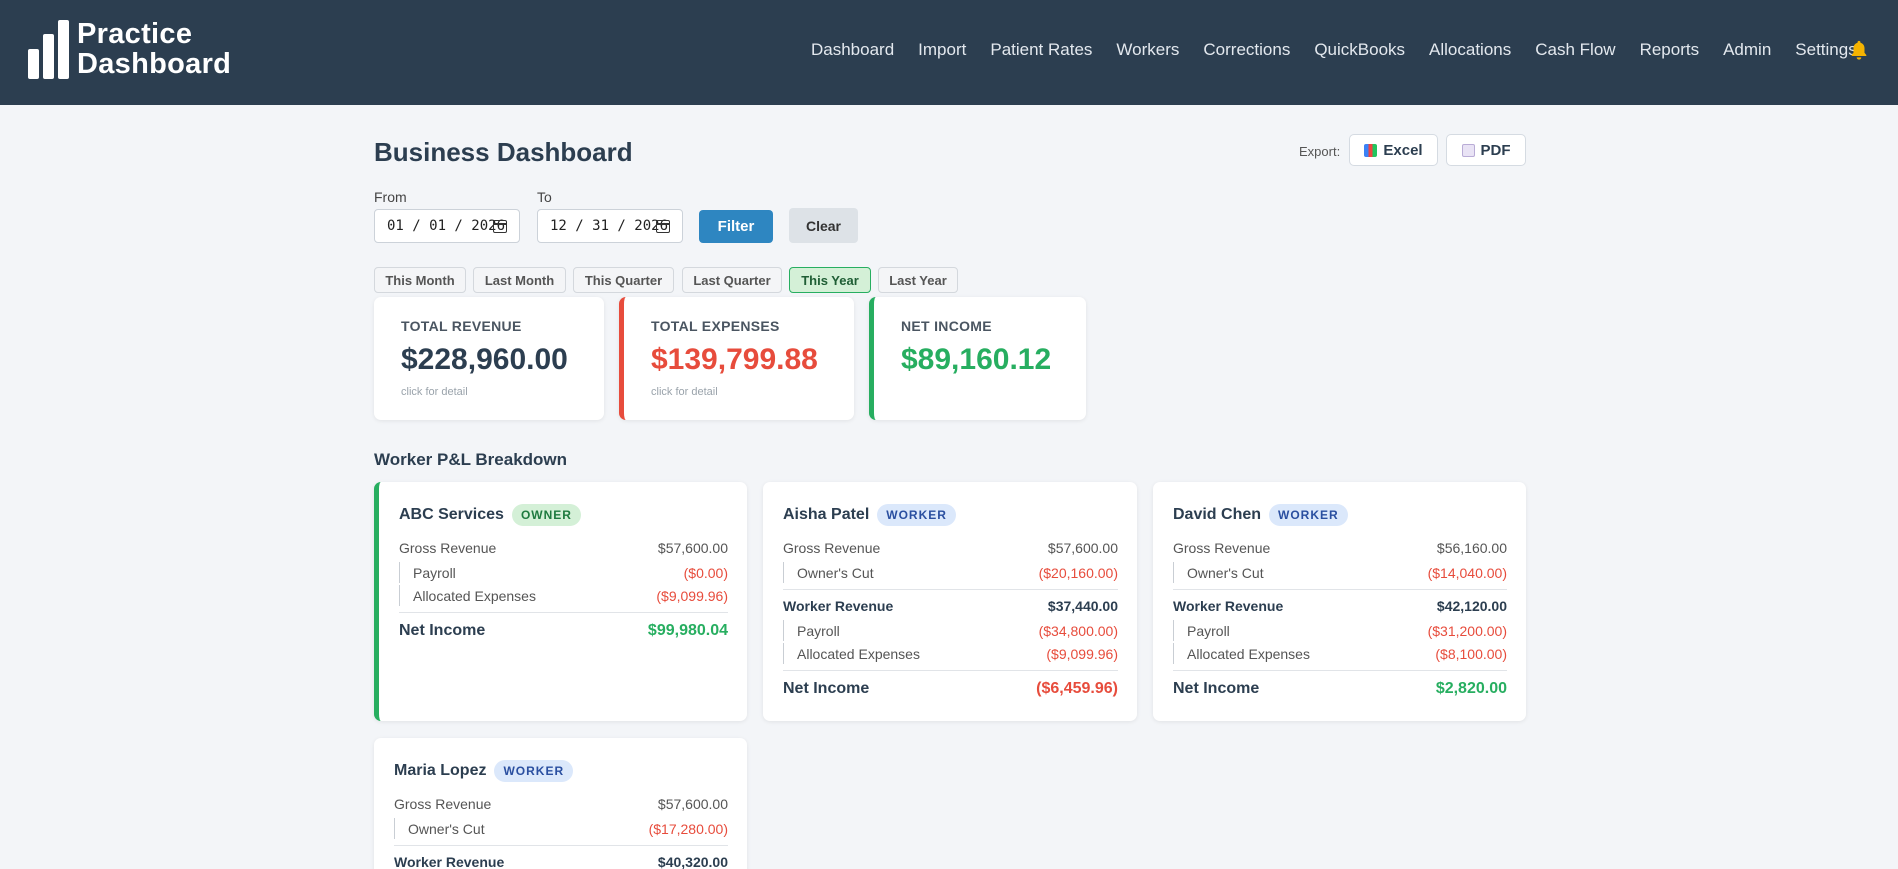  Describe the element at coordinates (1495, 150) in the screenshot. I see `export-pdf-label: PDF` at that location.